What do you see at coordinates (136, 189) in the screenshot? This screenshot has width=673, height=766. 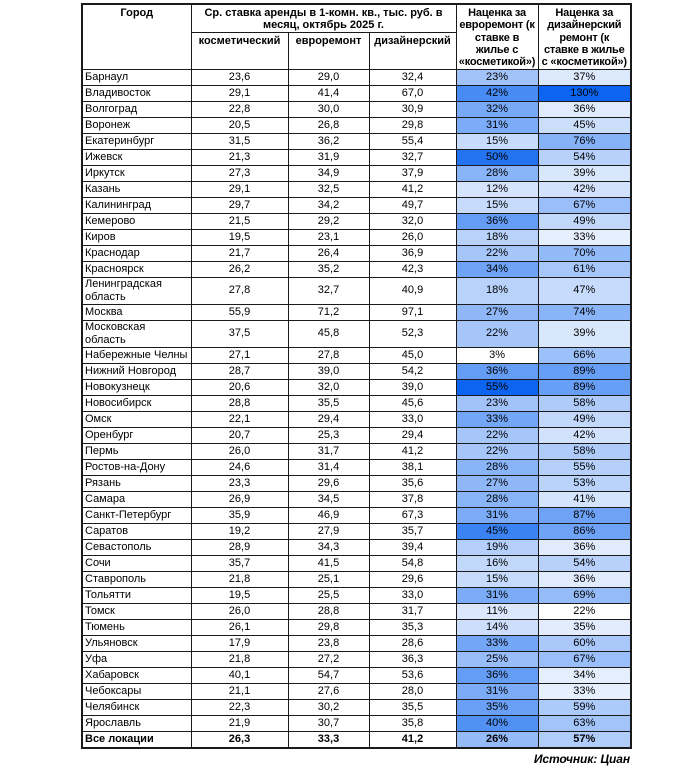 I see `city-cell: Казань` at bounding box center [136, 189].